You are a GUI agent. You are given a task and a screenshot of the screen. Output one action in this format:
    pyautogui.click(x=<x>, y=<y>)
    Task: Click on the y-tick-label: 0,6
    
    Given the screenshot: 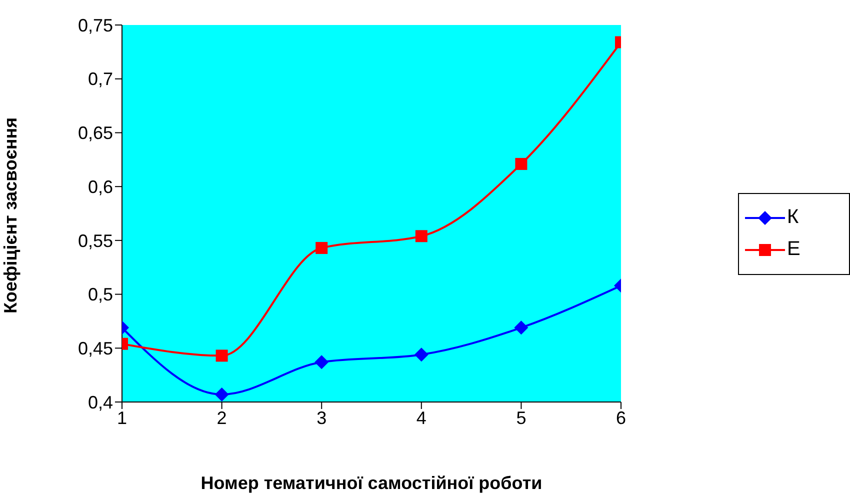 What is the action you would take?
    pyautogui.click(x=100, y=186)
    